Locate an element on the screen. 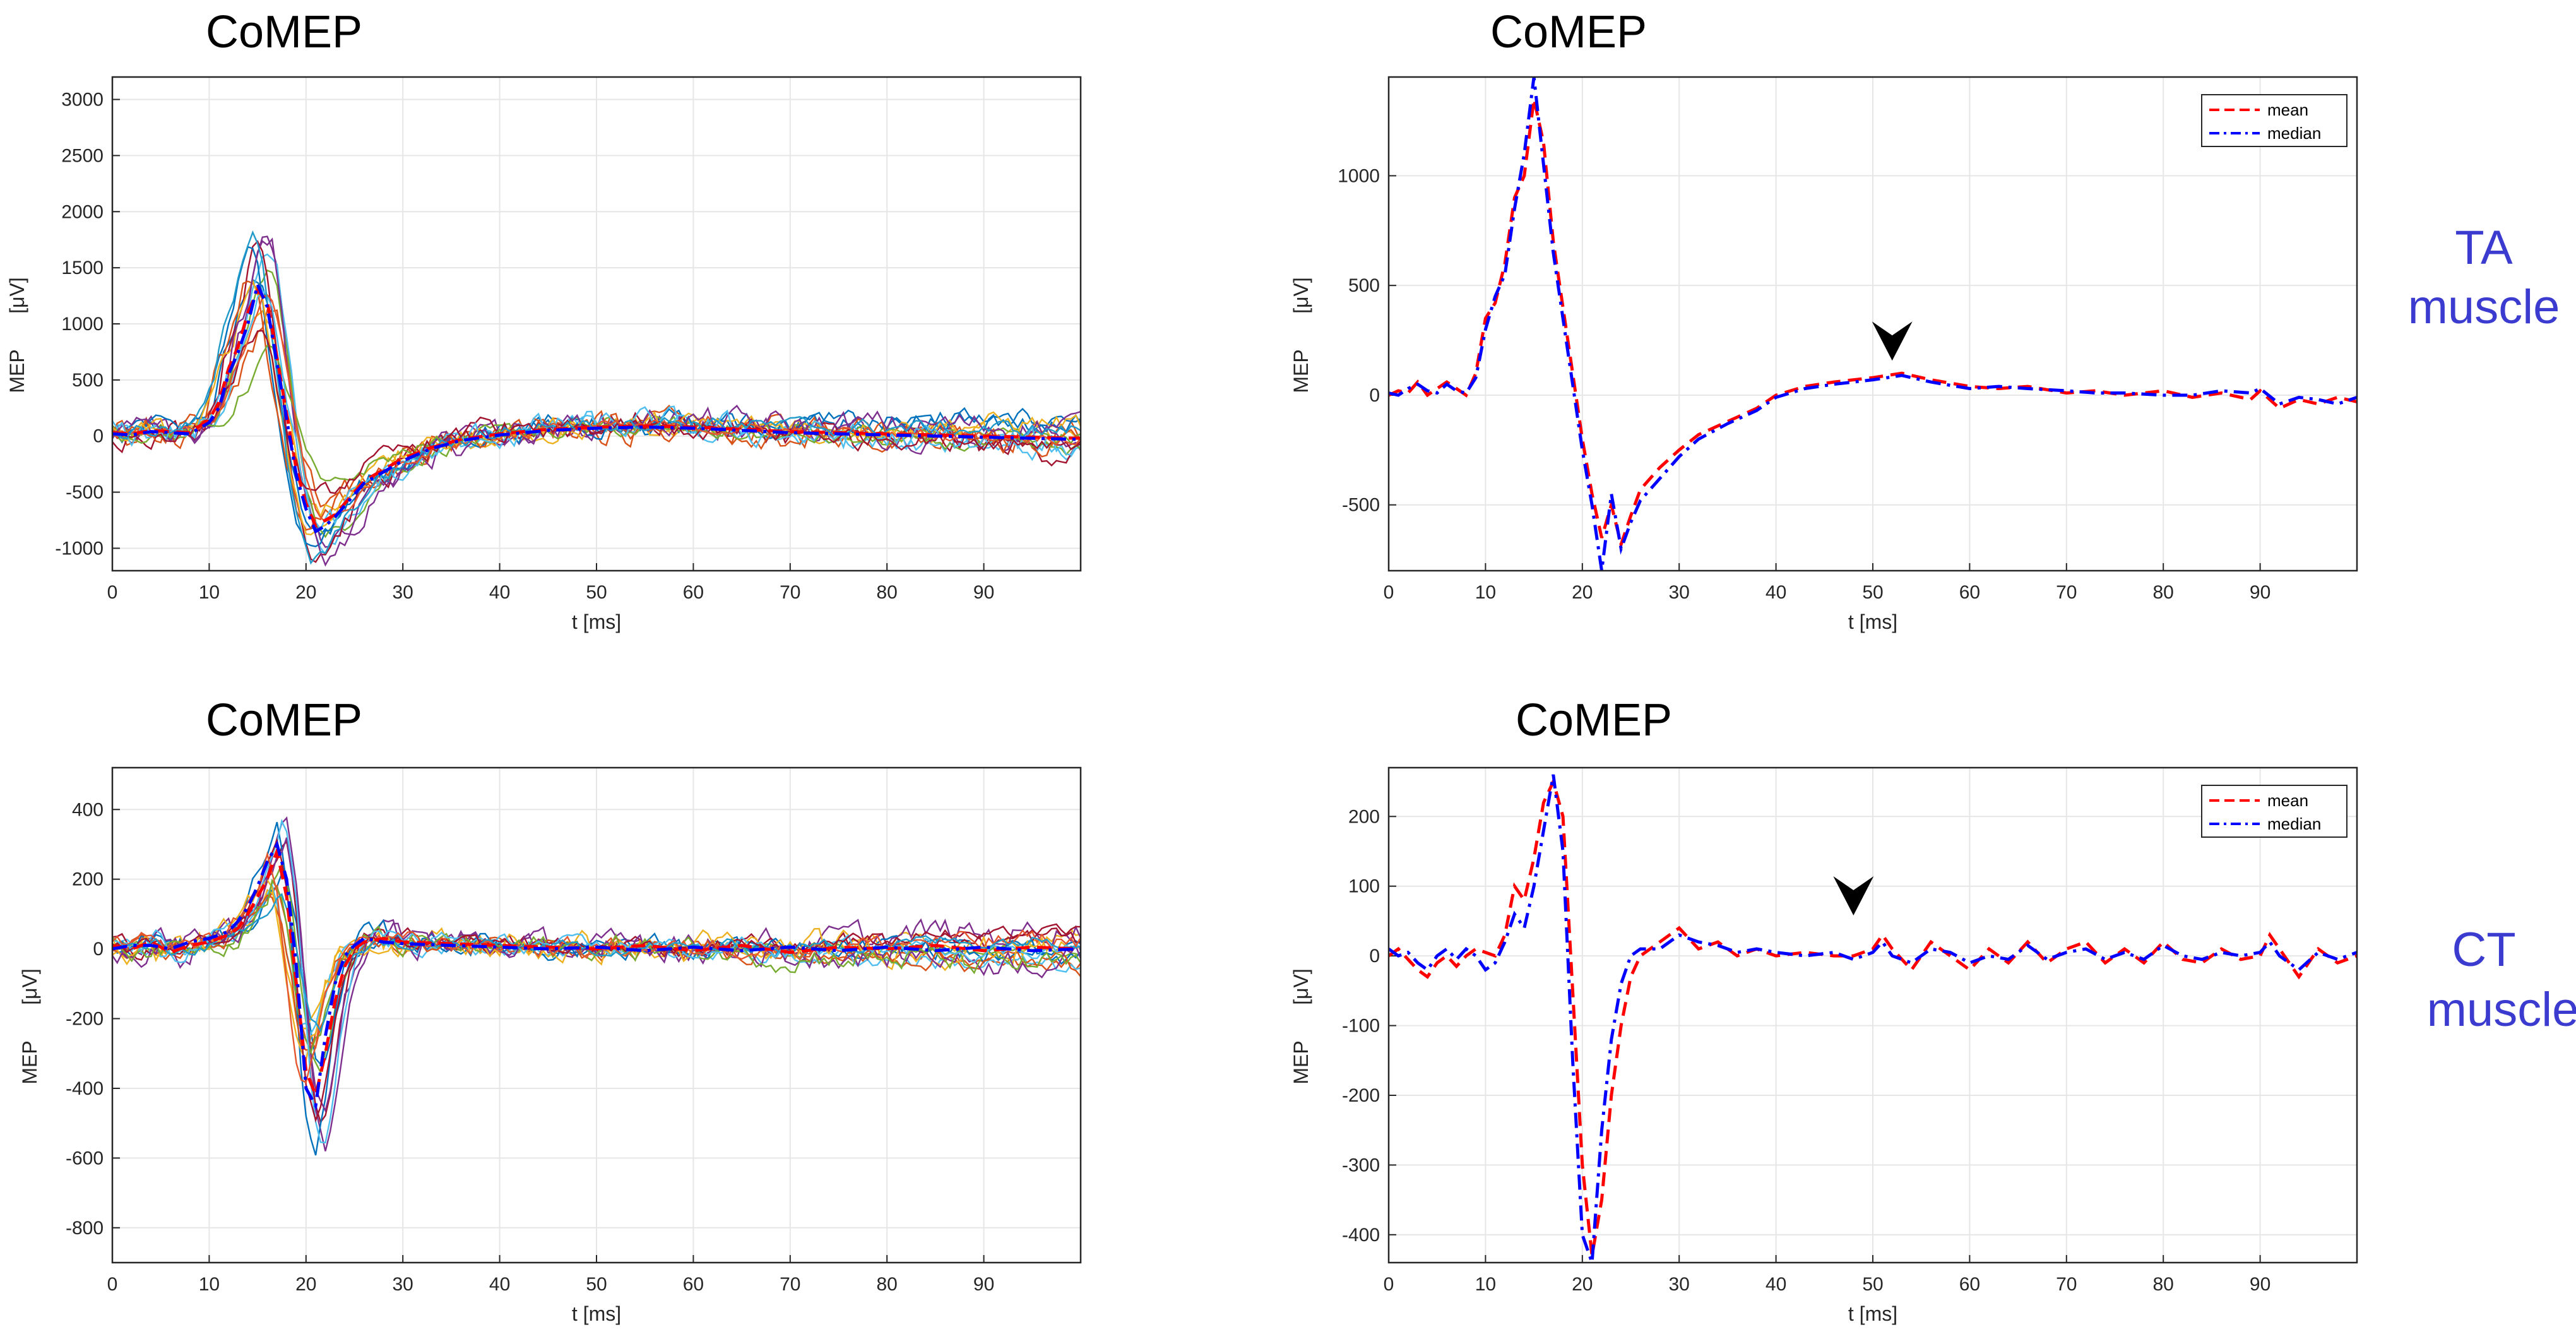 The image size is (2576, 1339). y-tick-label: 200 is located at coordinates (88, 879).